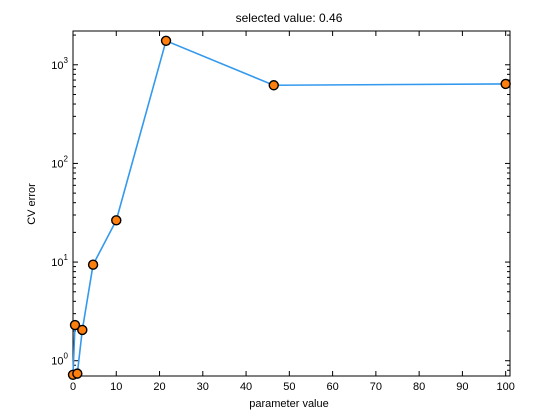 The image size is (560, 420). What do you see at coordinates (462, 387) in the screenshot?
I see `x-tick-label: 90` at bounding box center [462, 387].